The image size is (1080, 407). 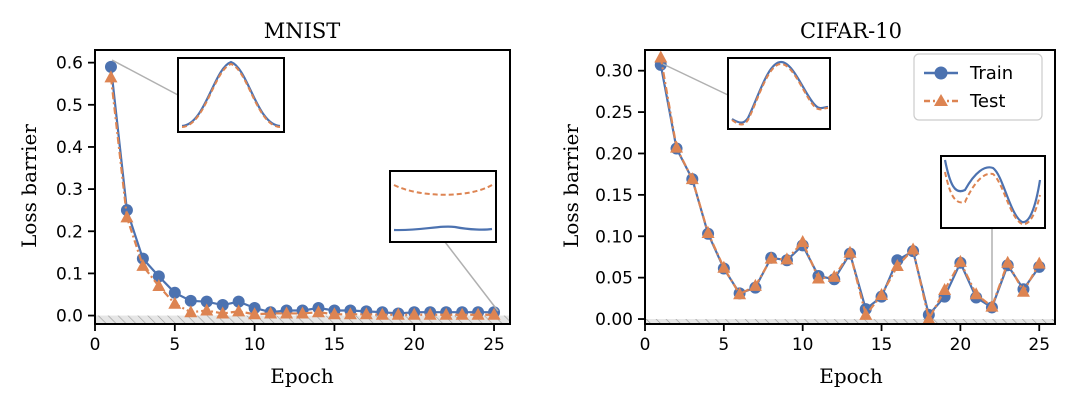 I want to click on legend-label: Train, so click(x=991, y=73).